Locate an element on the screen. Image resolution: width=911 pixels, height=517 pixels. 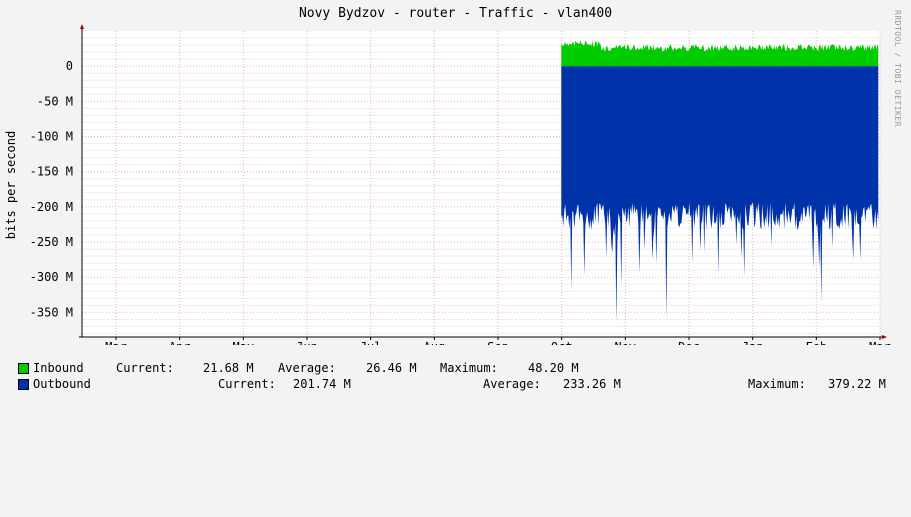
inbound-swatch is located at coordinates (23, 368).